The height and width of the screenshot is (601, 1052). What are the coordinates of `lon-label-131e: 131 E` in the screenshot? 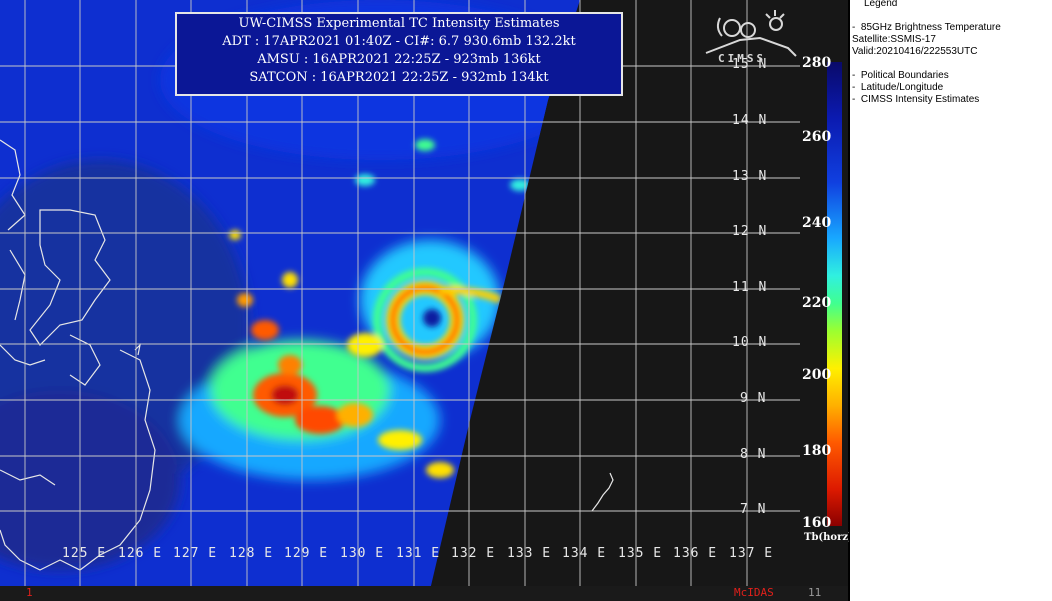 It's located at (418, 553).